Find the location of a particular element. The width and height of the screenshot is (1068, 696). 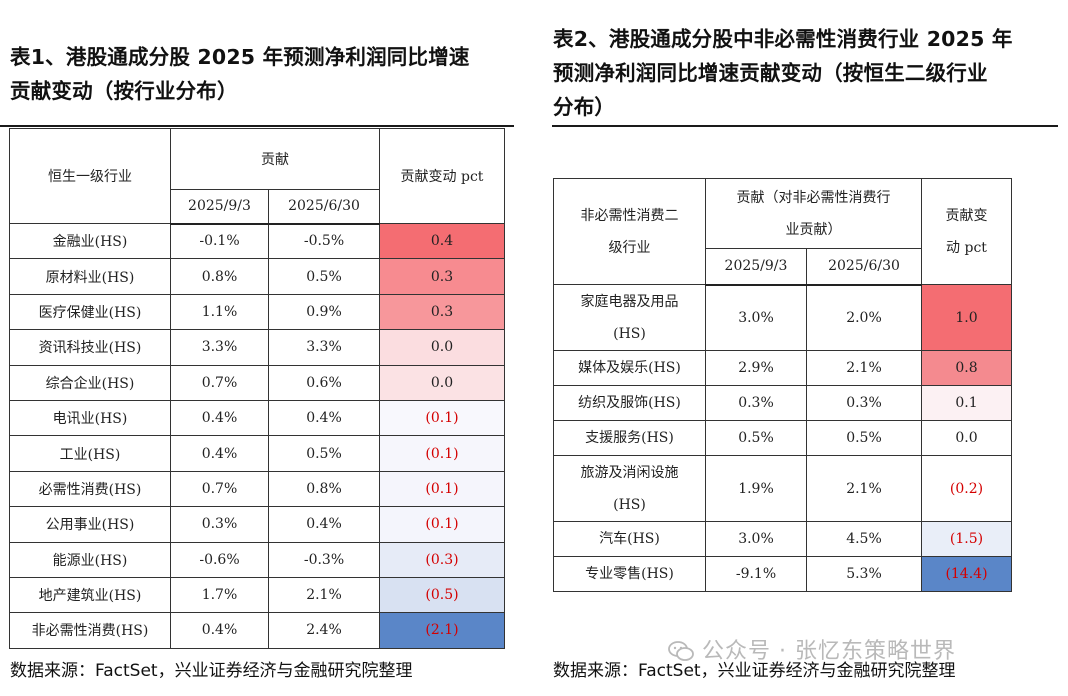

table1-cell-value-2025-9-3: 1.1% is located at coordinates (219, 312).